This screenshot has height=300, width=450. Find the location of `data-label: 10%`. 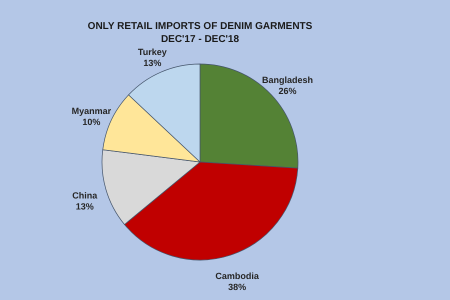

data-label: 10% is located at coordinates (91, 121).